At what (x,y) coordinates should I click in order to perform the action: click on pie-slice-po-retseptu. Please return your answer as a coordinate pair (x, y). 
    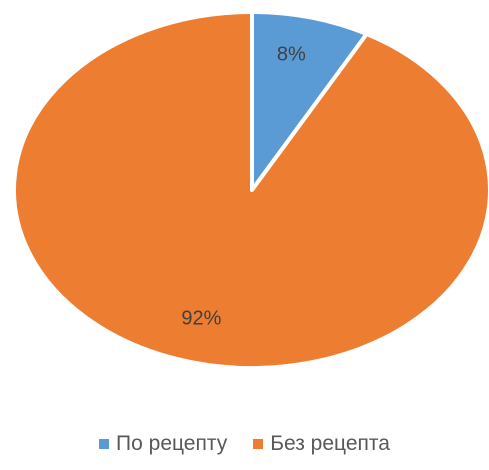
    Looking at the image, I should click on (309, 101).